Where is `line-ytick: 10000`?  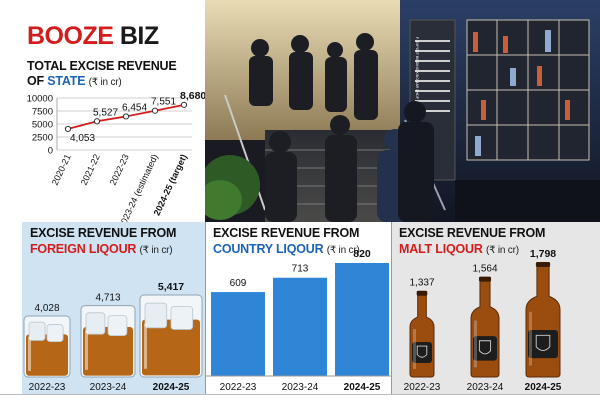 line-ytick: 10000 is located at coordinates (40, 99).